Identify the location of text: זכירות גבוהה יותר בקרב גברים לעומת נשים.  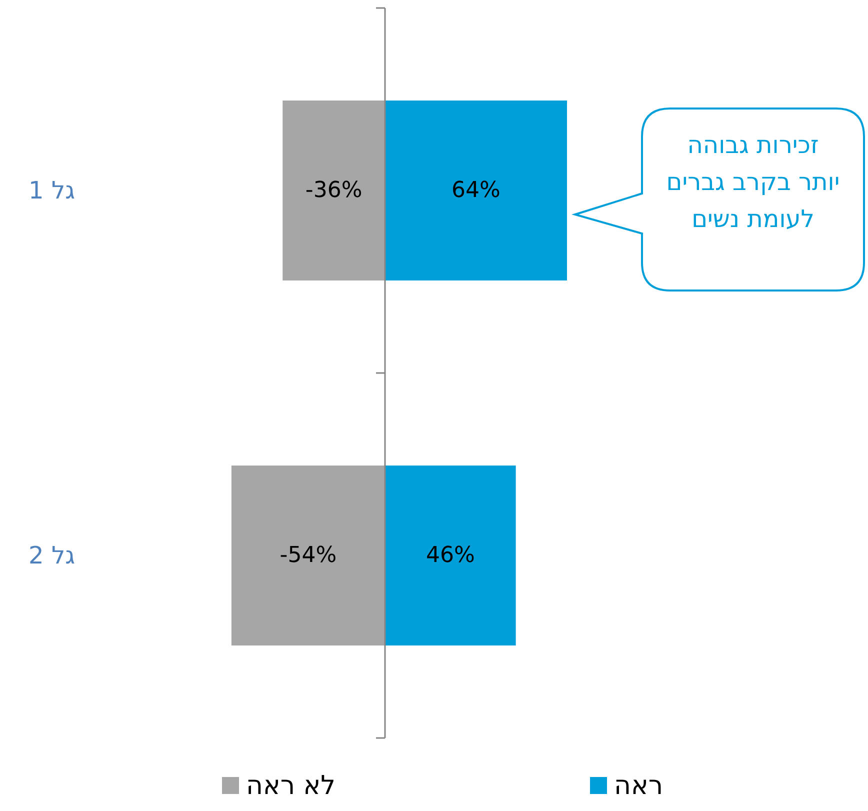
(753, 182).